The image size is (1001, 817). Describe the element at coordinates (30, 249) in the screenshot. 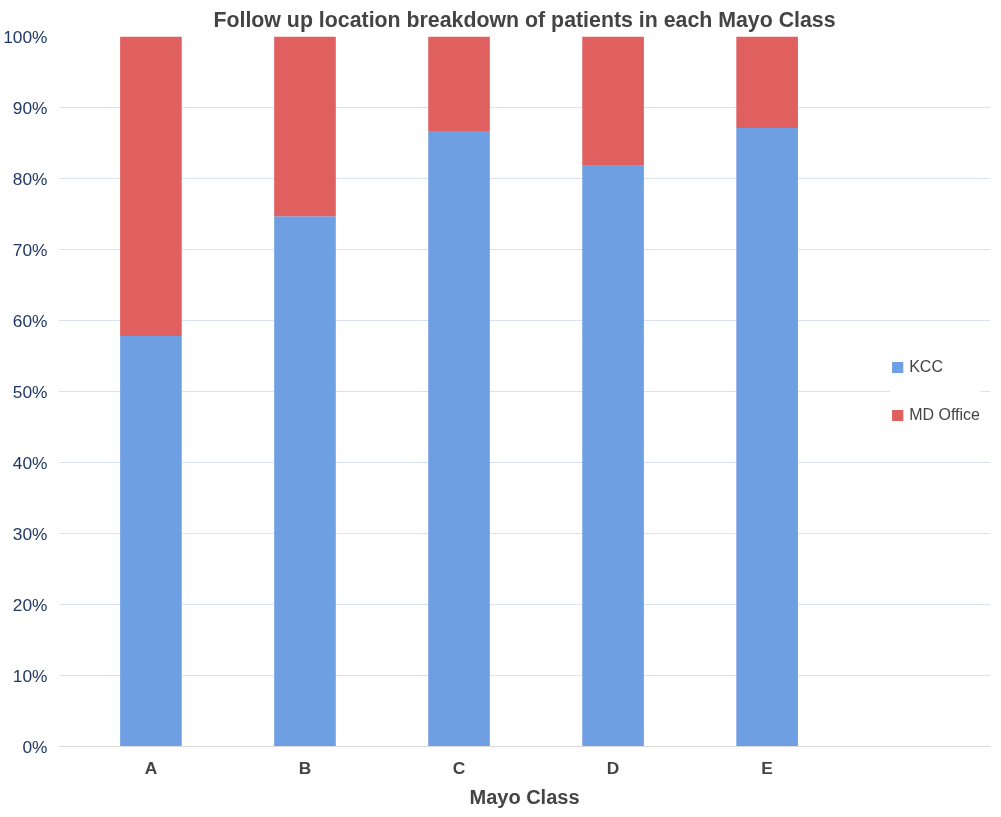

I see `y-tick-label: 70%` at that location.